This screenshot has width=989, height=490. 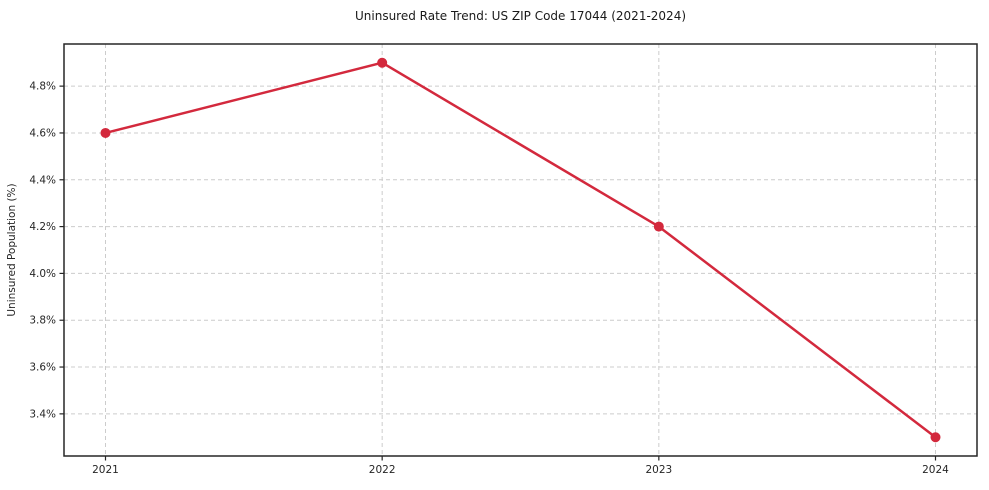 I want to click on x-tick-label: 2023, so click(x=658, y=470).